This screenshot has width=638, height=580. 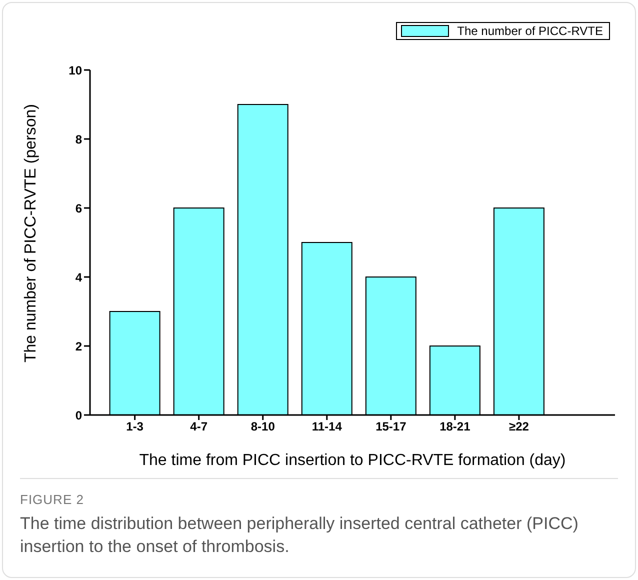 I want to click on x-tick-label: 15-17, so click(x=391, y=427).